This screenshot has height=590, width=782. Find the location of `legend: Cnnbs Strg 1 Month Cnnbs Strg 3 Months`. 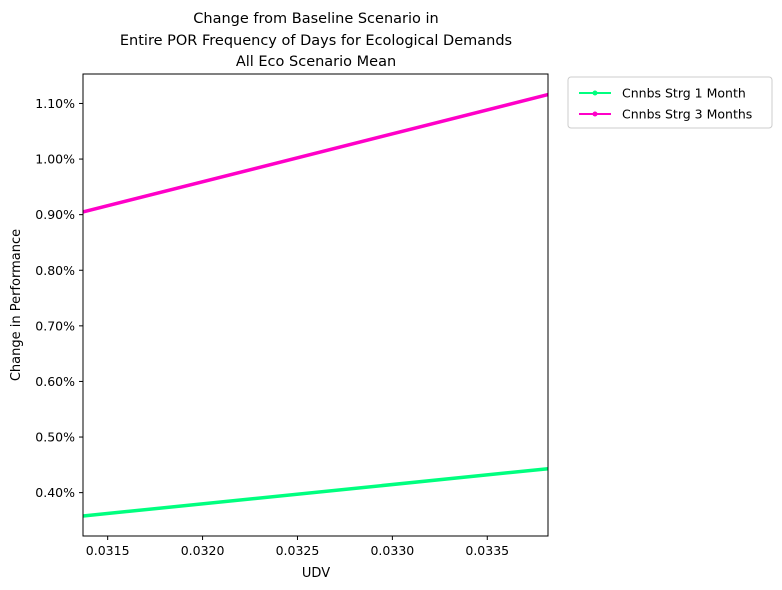

legend: Cnnbs Strg 1 Month Cnnbs Strg 3 Months is located at coordinates (670, 102).